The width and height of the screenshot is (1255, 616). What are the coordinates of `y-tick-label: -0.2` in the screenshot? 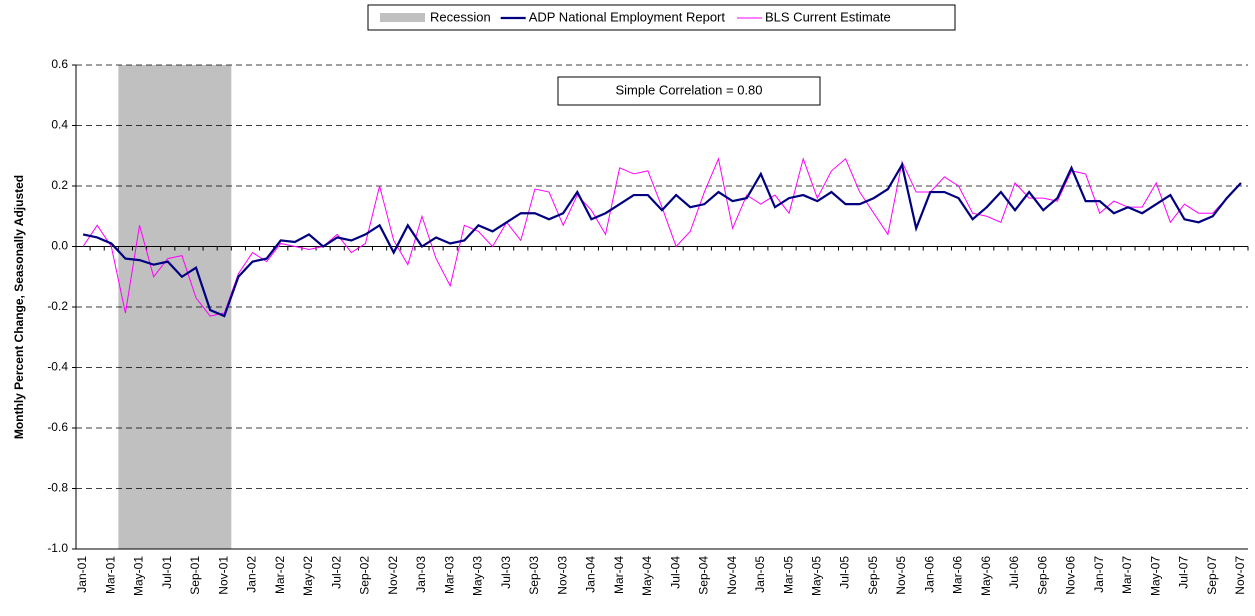 It's located at (57, 306).